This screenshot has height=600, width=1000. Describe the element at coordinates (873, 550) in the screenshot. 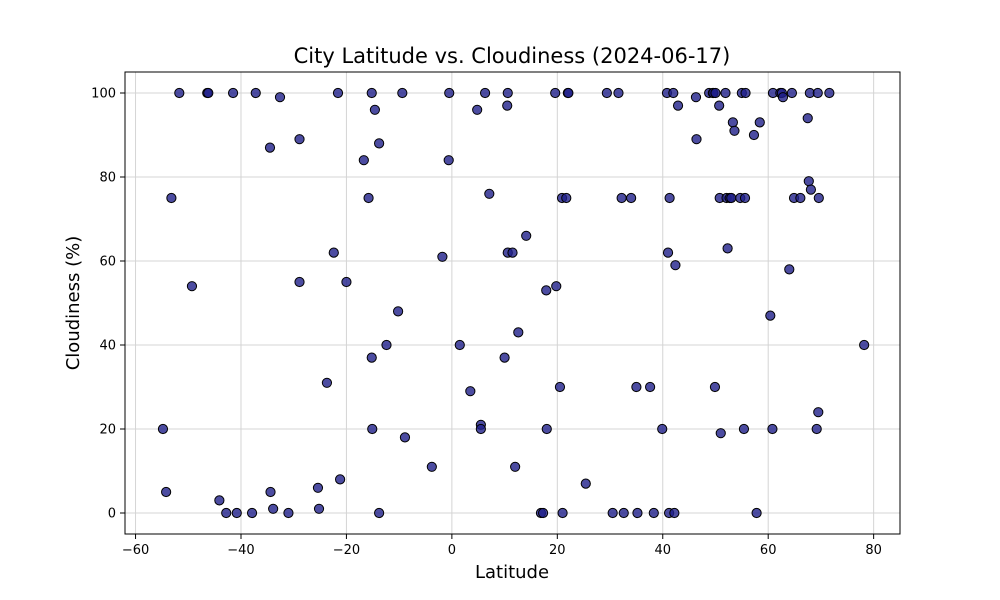

I see `x-tick-label: 80` at that location.